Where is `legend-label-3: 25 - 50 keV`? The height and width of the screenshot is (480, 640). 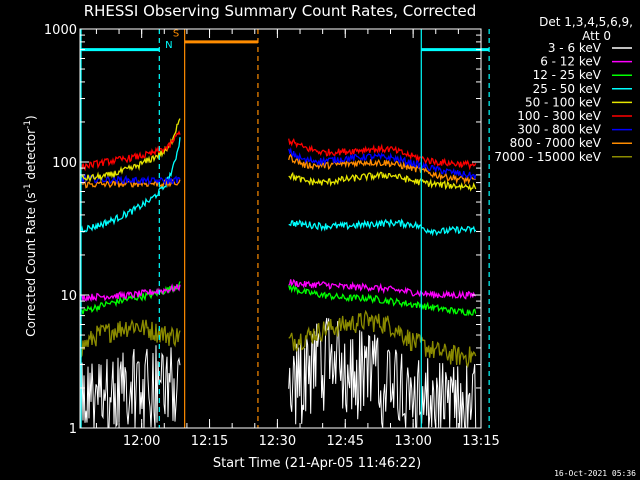 legend-label-3: 25 - 50 keV is located at coordinates (567, 89).